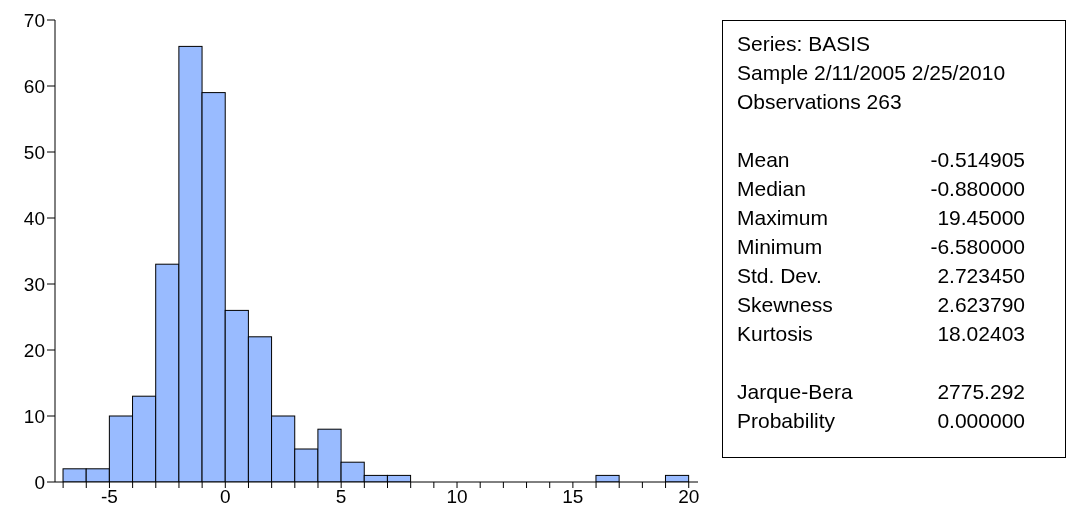 The height and width of the screenshot is (513, 1070). What do you see at coordinates (341, 497) in the screenshot?
I see `x-tick-label: 5` at bounding box center [341, 497].